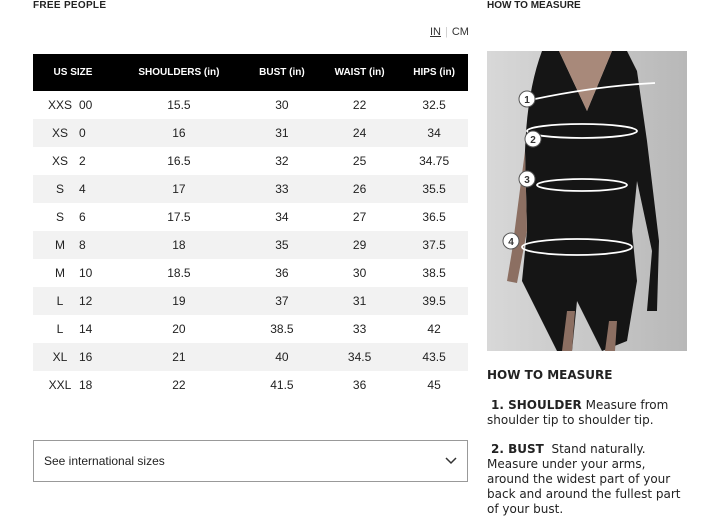 This screenshot has height=531, width=720. I want to click on cell-us-size: L 14, so click(74, 329).